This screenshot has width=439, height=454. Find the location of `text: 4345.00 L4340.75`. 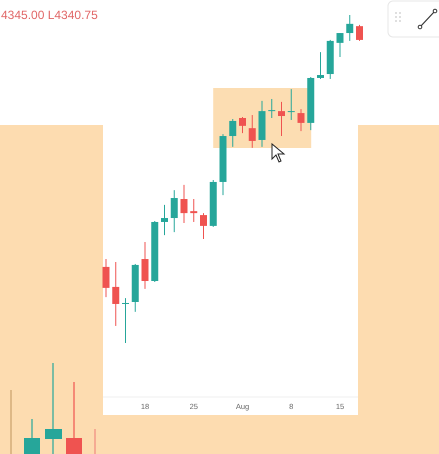

text: 4345.00 L4340.75 is located at coordinates (49, 15).